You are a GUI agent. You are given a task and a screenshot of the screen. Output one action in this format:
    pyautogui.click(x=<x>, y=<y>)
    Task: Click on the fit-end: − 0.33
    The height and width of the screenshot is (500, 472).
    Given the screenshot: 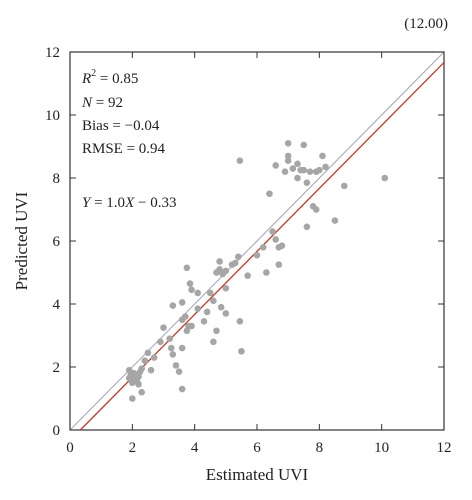 What is the action you would take?
    pyautogui.click(x=155, y=203)
    